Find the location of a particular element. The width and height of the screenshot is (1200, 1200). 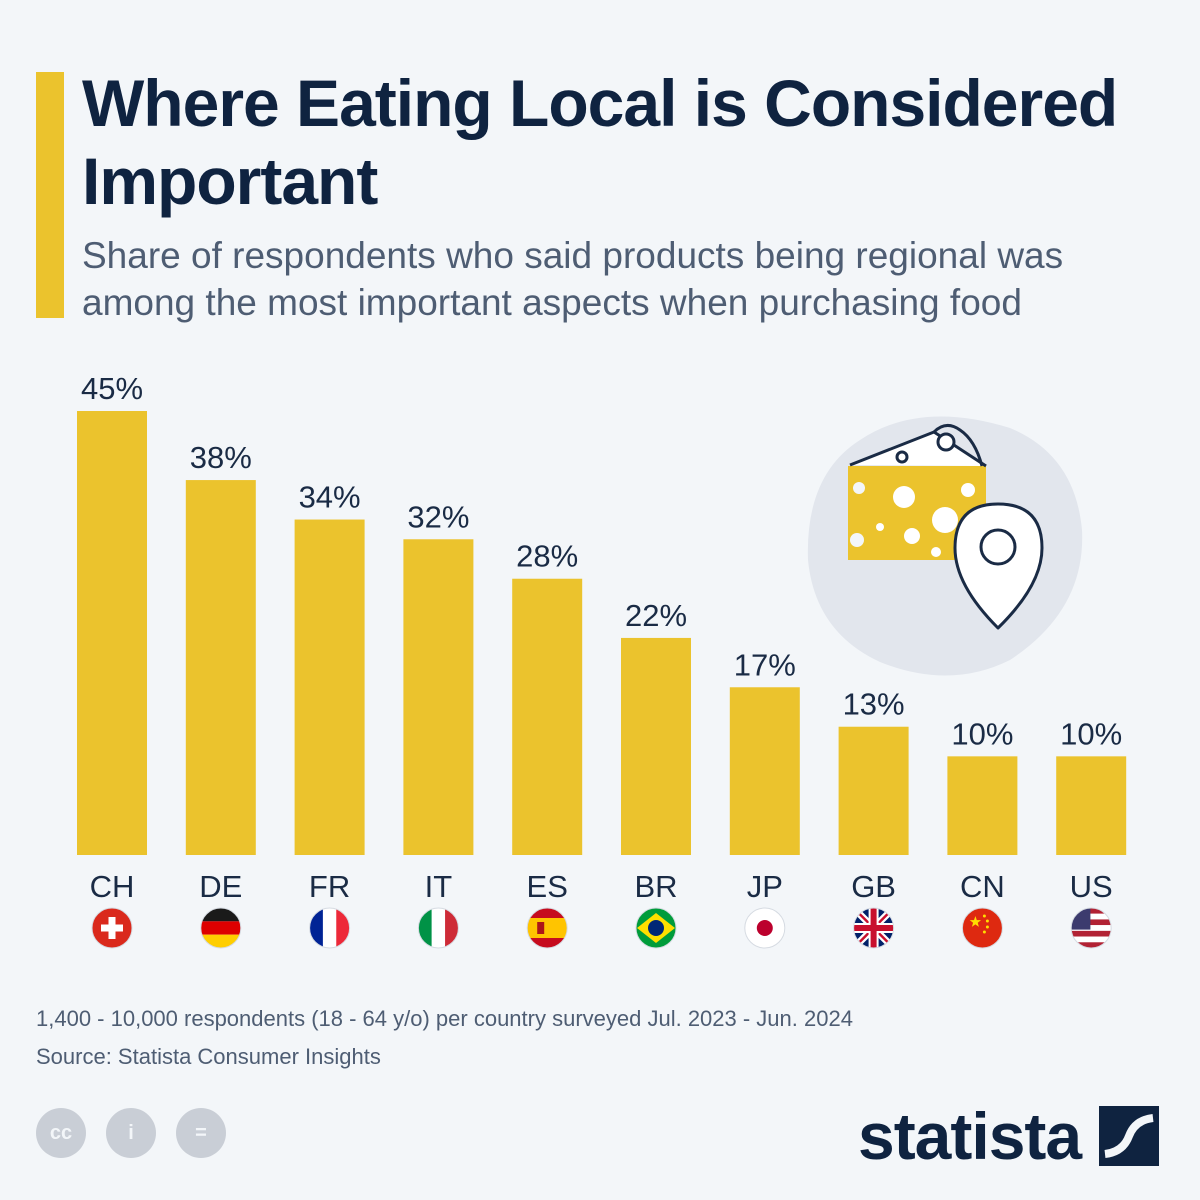

bar-br is located at coordinates (656, 746).